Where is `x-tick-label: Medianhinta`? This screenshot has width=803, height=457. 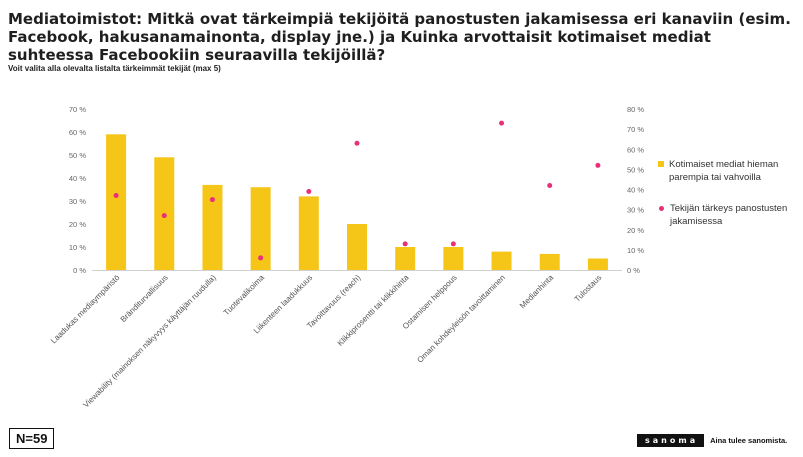 x-tick-label: Medianhinta is located at coordinates (537, 292).